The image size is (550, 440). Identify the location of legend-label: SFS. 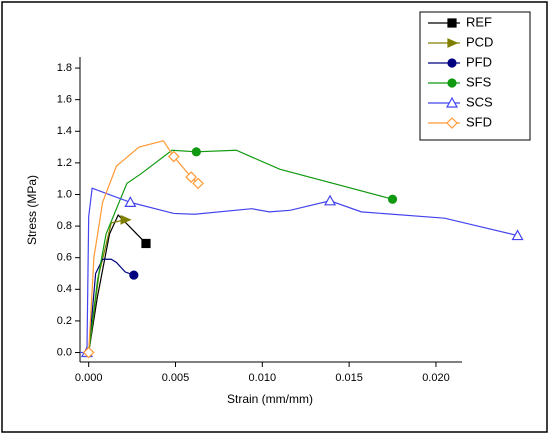
(479, 81).